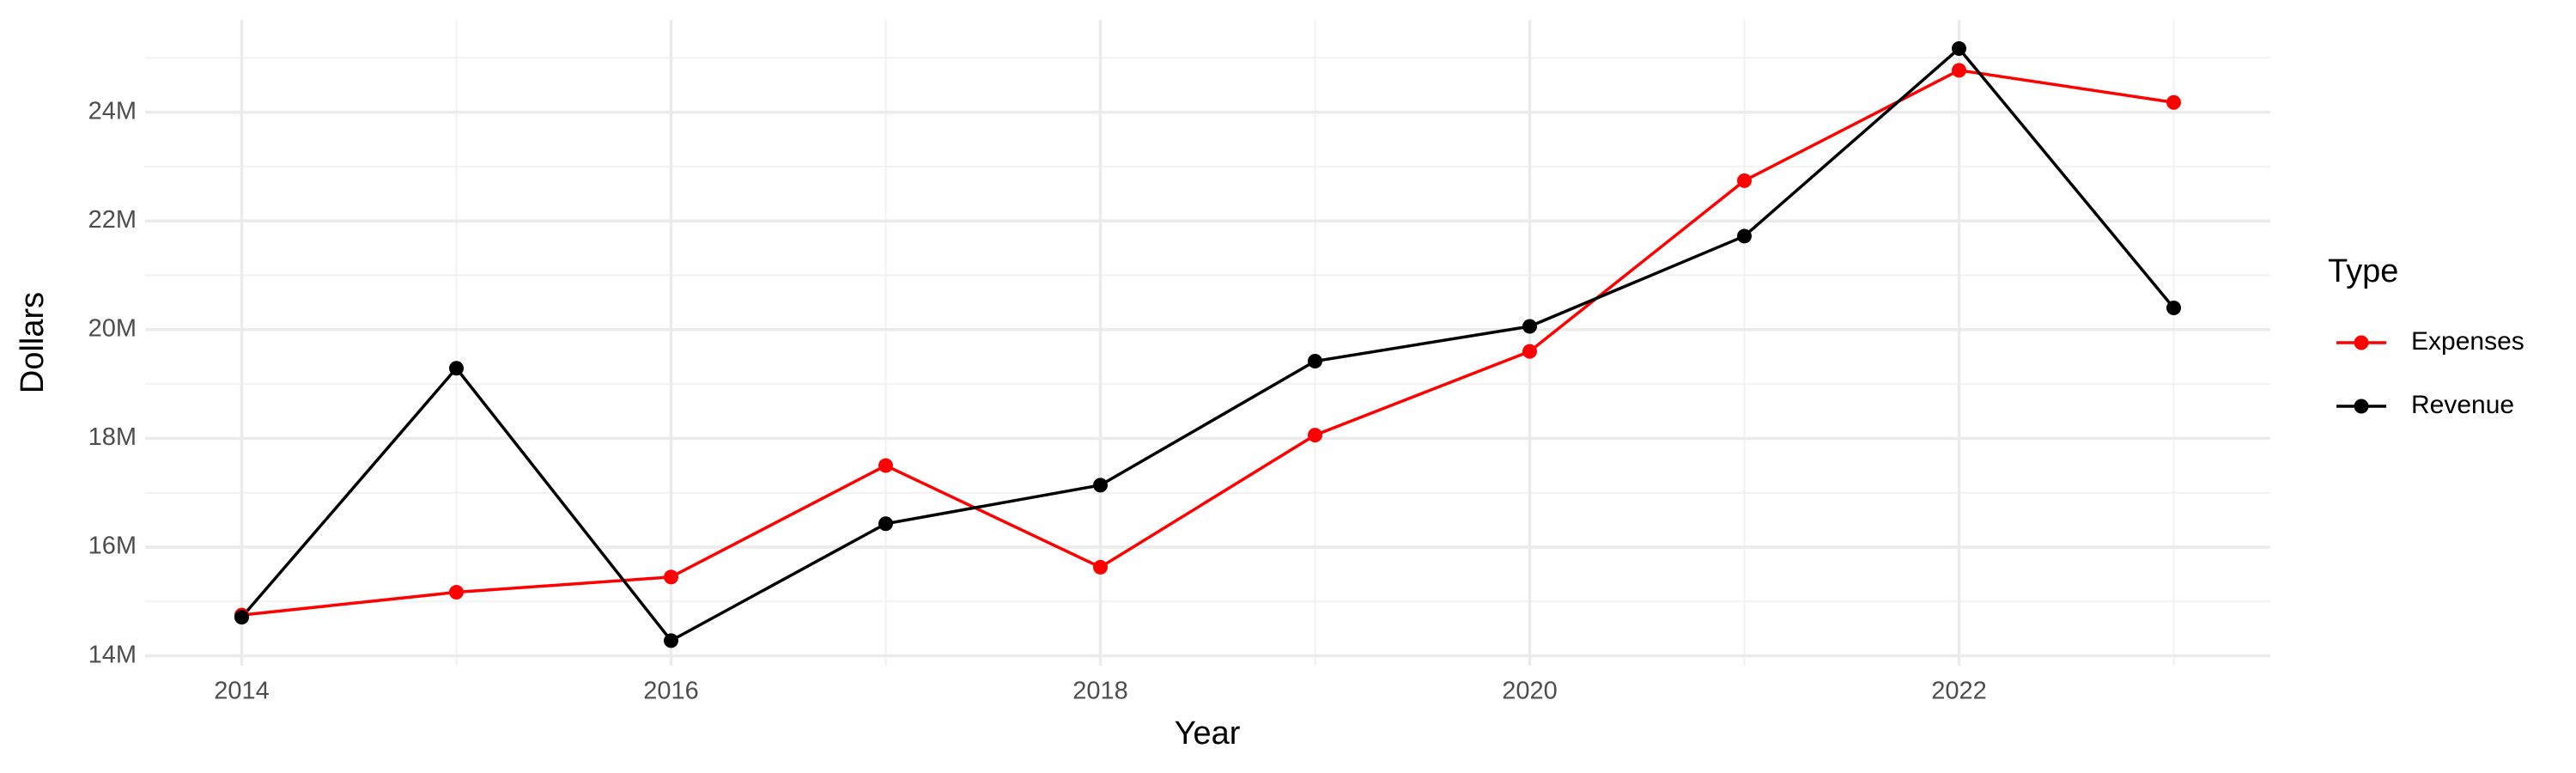  I want to click on legend-label: Expenses, so click(2467, 341).